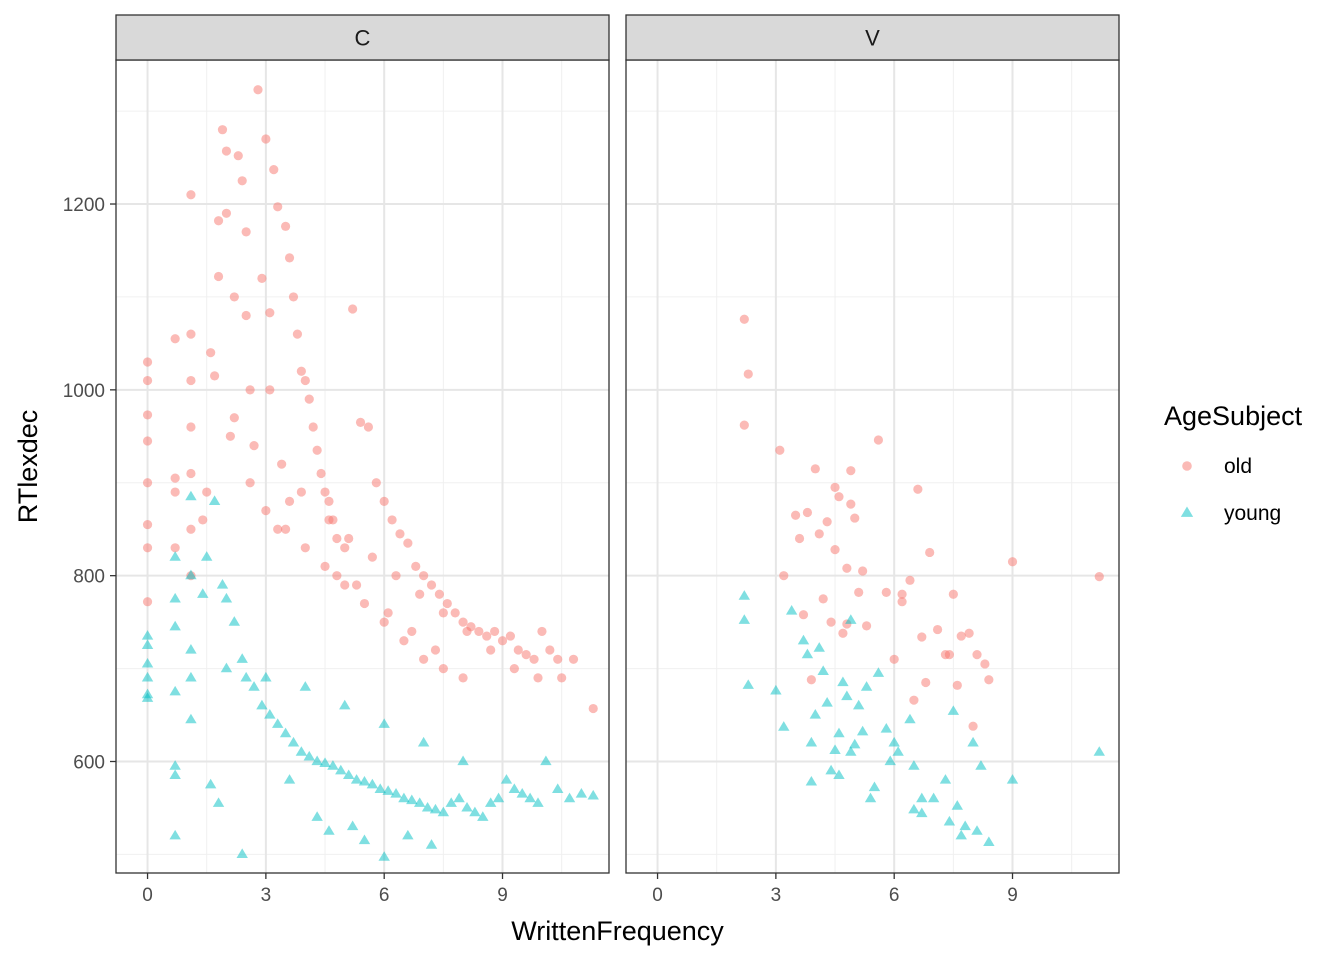  What do you see at coordinates (1012, 895) in the screenshot?
I see `x-tick-label: 9` at bounding box center [1012, 895].